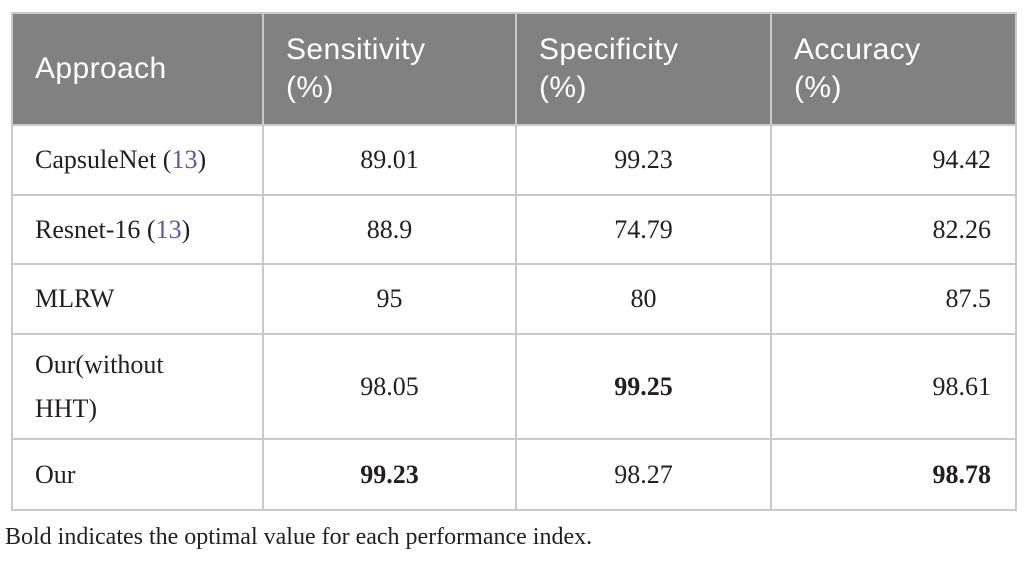  I want to click on approach-name: CapsuleNet (, so click(103, 159).